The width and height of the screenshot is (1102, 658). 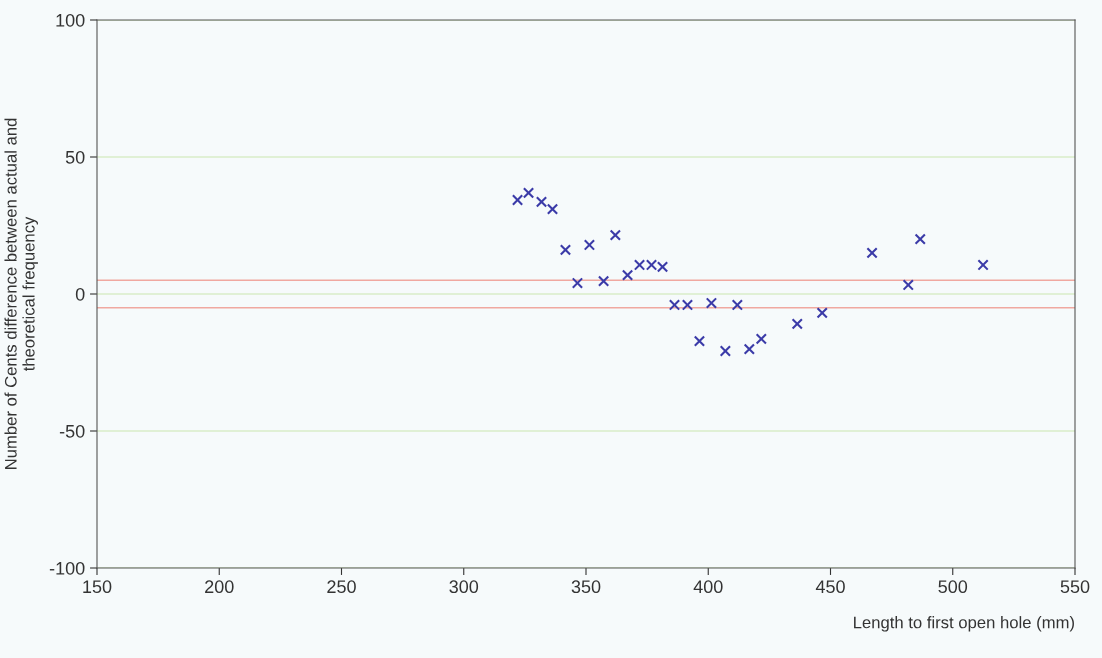 I want to click on y-tick-label: -50, so click(x=72, y=431).